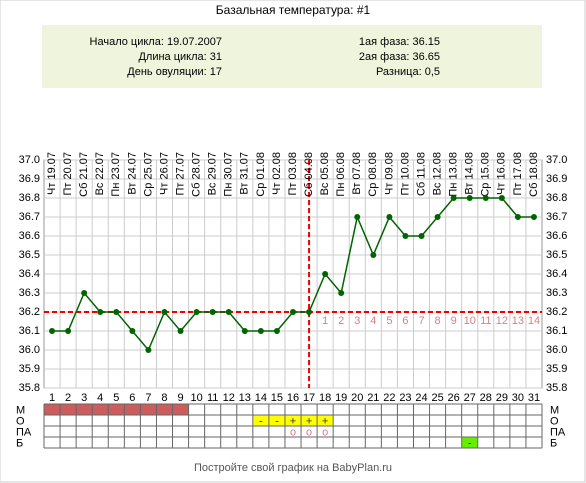  What do you see at coordinates (534, 321) in the screenshot?
I see `phase-day-number: 14` at bounding box center [534, 321].